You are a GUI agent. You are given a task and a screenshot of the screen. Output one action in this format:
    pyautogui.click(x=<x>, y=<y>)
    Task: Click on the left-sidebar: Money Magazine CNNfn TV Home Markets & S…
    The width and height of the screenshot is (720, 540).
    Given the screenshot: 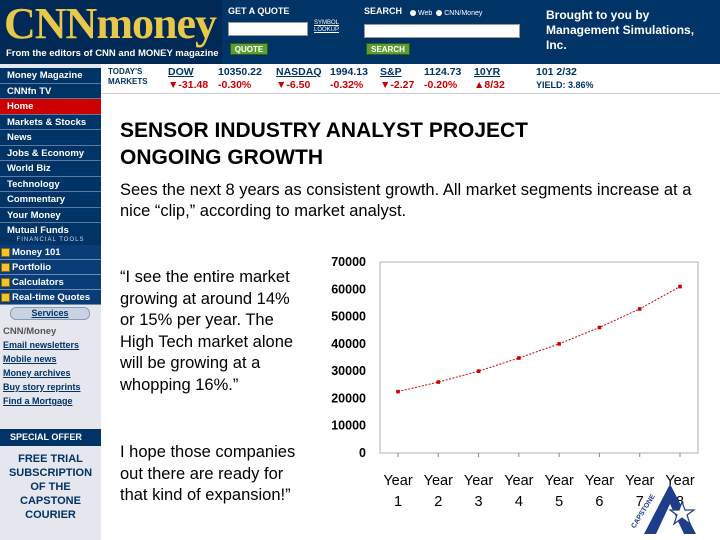 What is the action you would take?
    pyautogui.click(x=50, y=302)
    